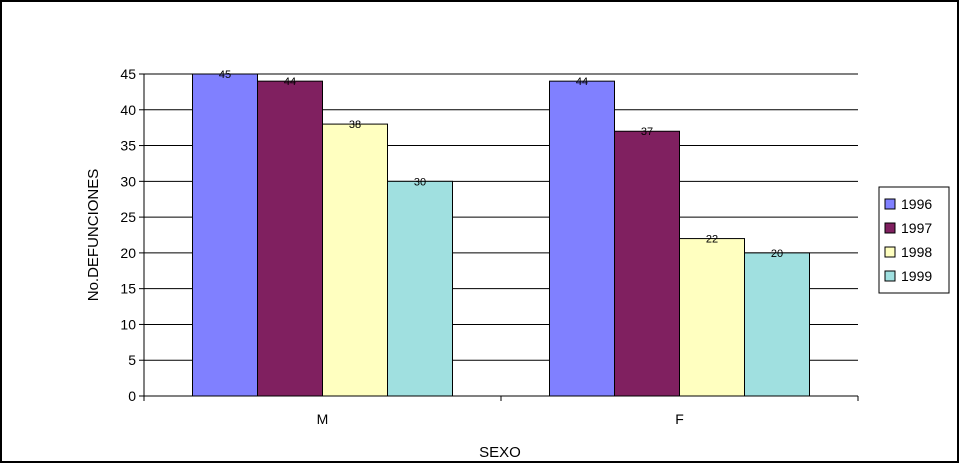 This screenshot has width=959, height=465. I want to click on legend-label-1996: 1996, so click(916, 204).